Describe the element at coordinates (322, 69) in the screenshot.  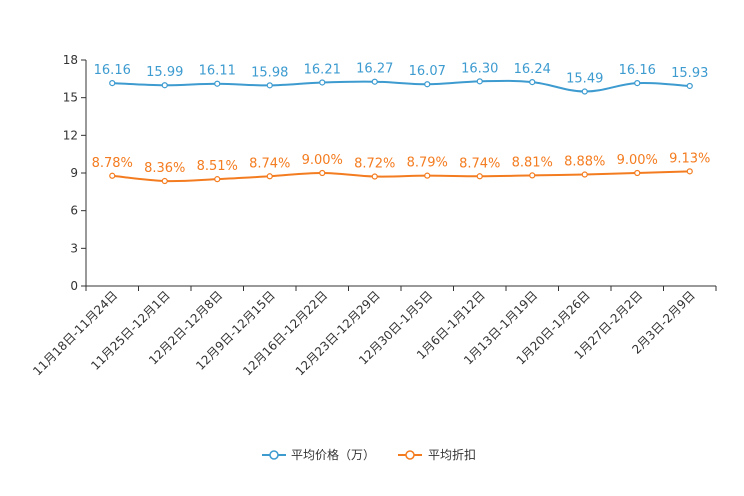
I see `data-label: 16.21` at that location.